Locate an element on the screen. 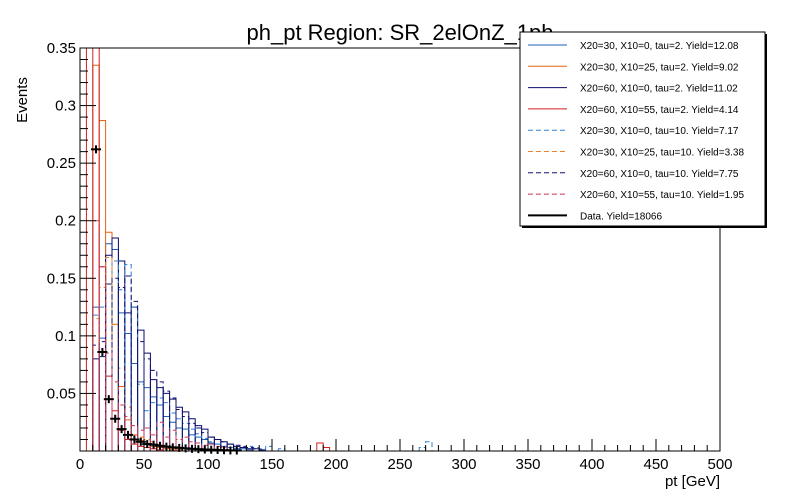 The image size is (800, 500). x-tick-label: 450 is located at coordinates (655, 464).